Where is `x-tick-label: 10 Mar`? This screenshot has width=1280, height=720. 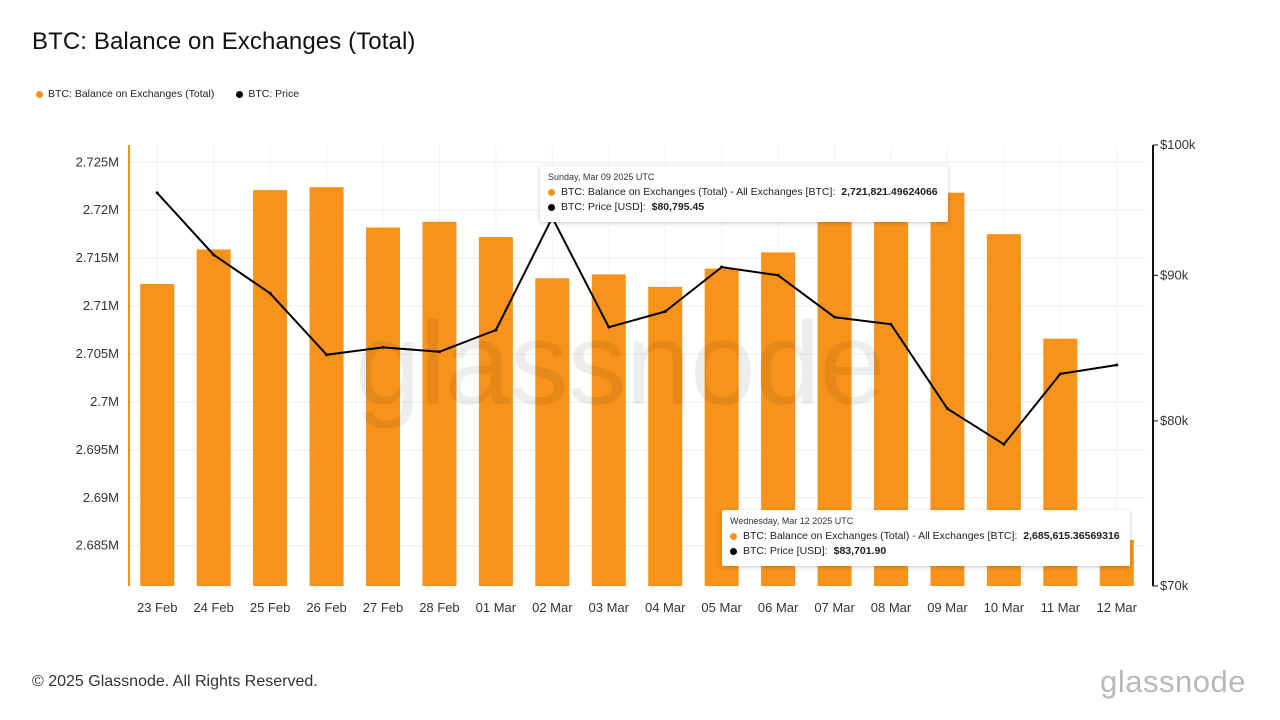 x-tick-label: 10 Mar is located at coordinates (1004, 607).